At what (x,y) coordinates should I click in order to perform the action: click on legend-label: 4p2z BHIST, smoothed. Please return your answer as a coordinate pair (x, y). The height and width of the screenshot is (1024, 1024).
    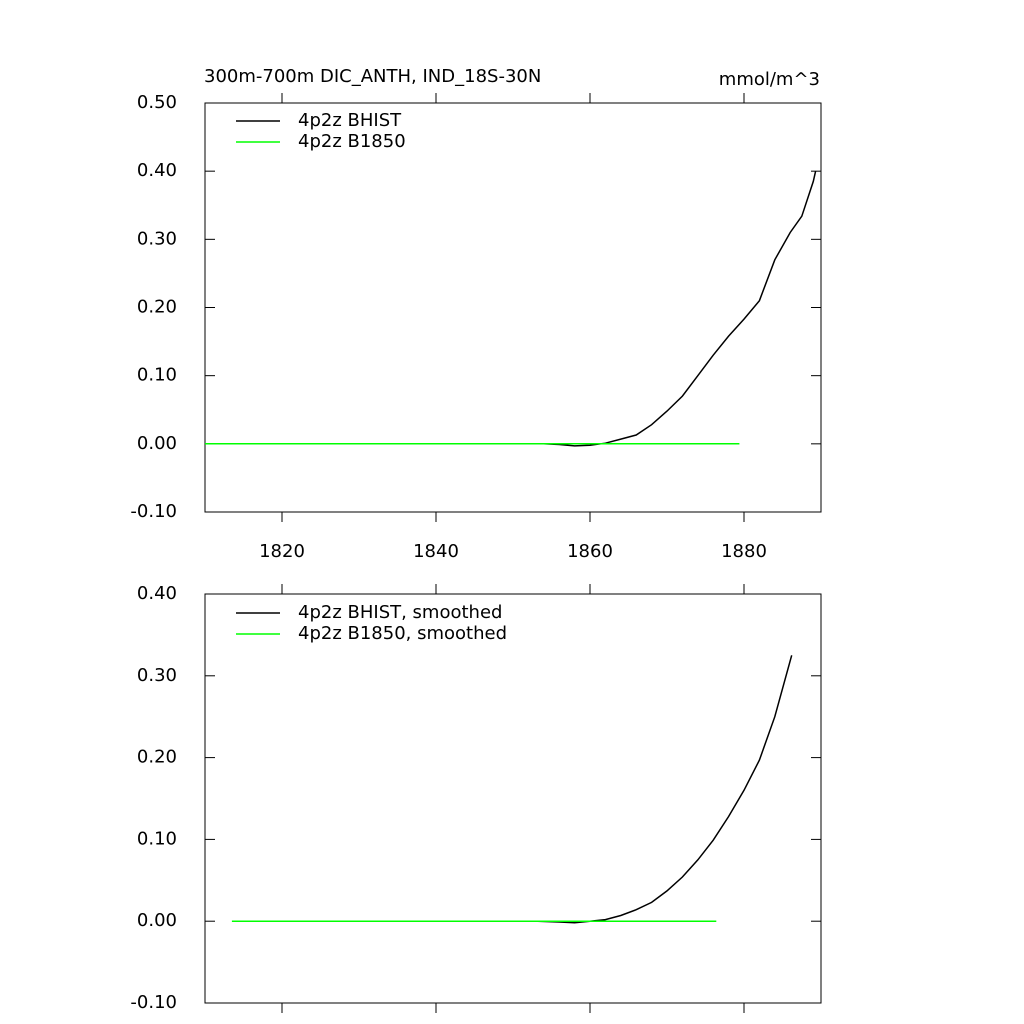
    Looking at the image, I should click on (400, 612).